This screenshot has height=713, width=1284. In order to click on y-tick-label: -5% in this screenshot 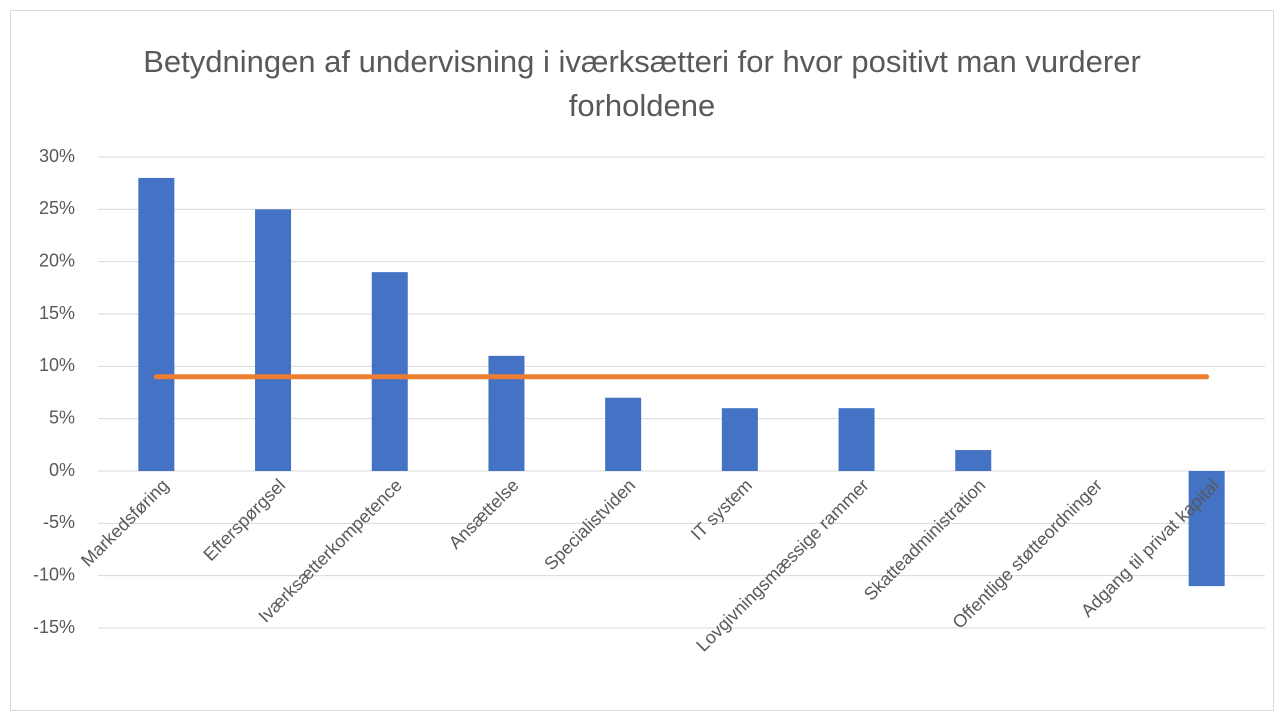, I will do `click(59, 522)`.